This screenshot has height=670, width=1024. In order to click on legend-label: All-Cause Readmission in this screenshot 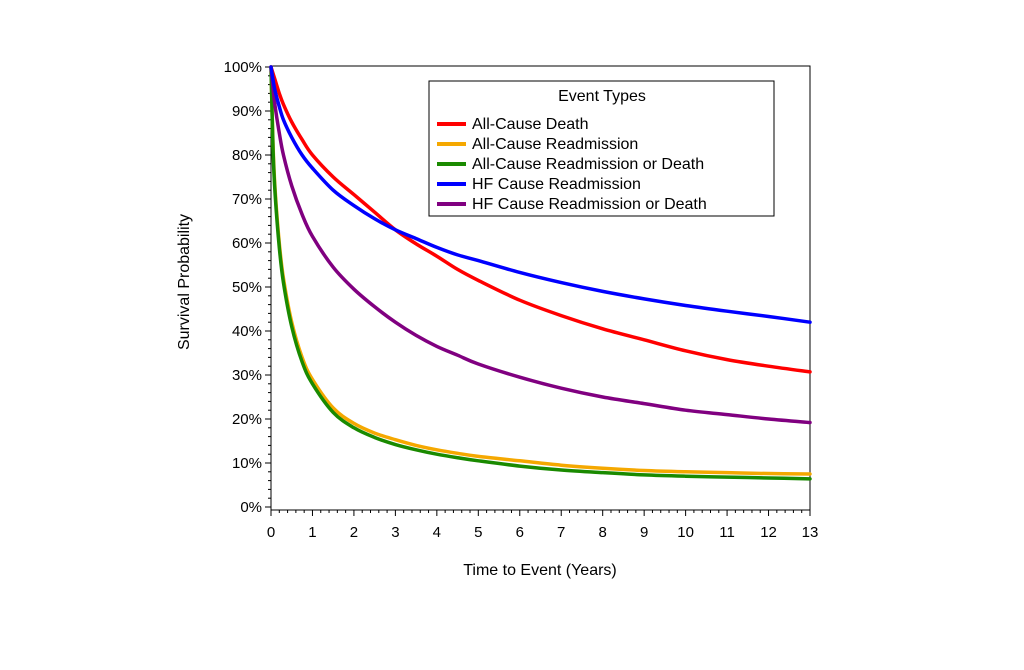, I will do `click(555, 144)`.